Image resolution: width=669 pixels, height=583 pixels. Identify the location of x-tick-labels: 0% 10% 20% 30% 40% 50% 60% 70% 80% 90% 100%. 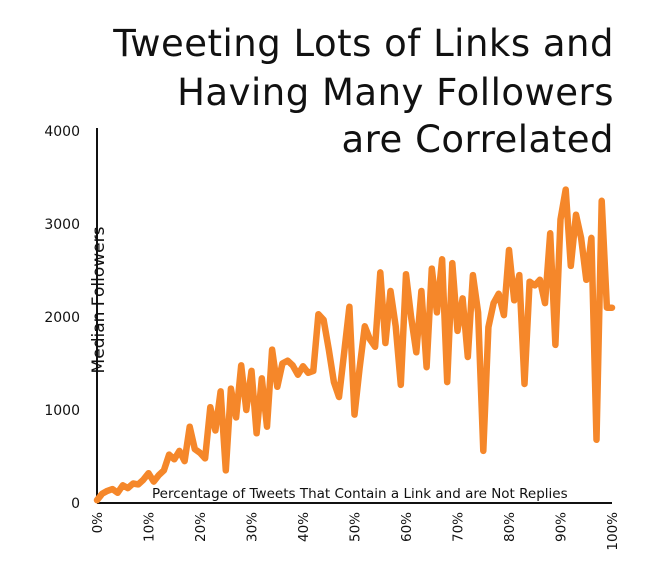
(355, 531).